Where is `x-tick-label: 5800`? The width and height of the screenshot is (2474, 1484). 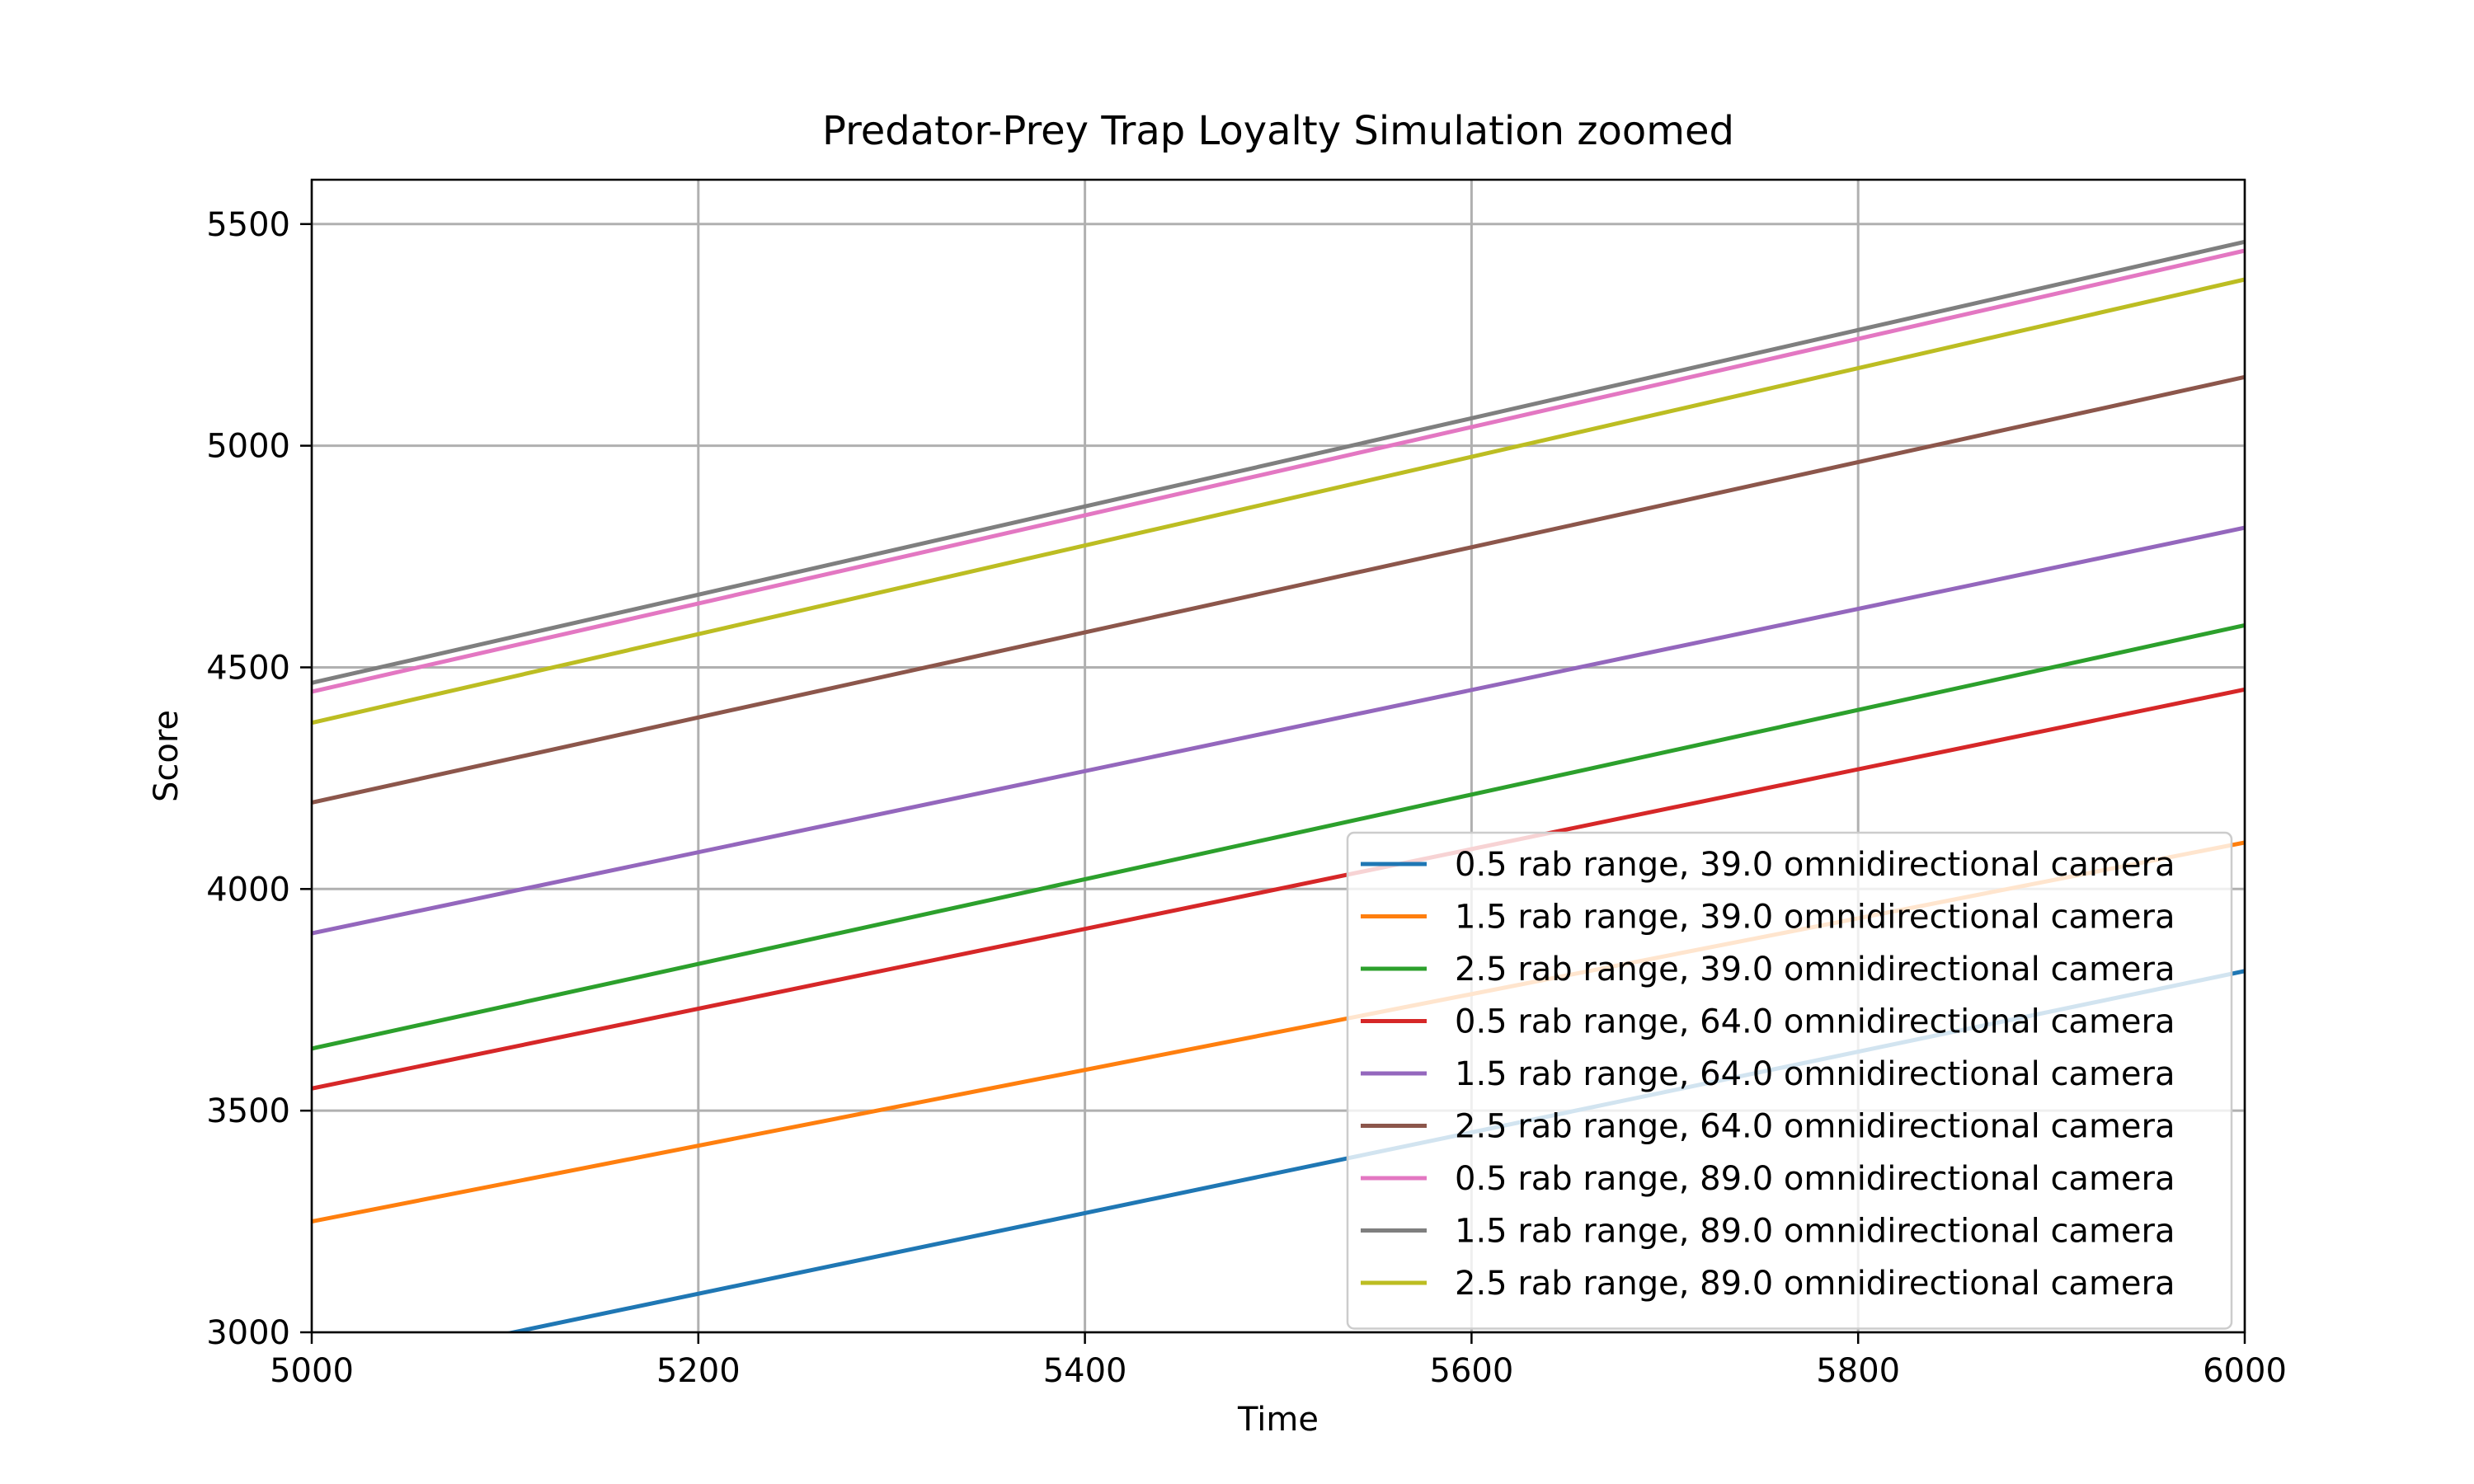
x-tick-label: 5800 is located at coordinates (1858, 1371).